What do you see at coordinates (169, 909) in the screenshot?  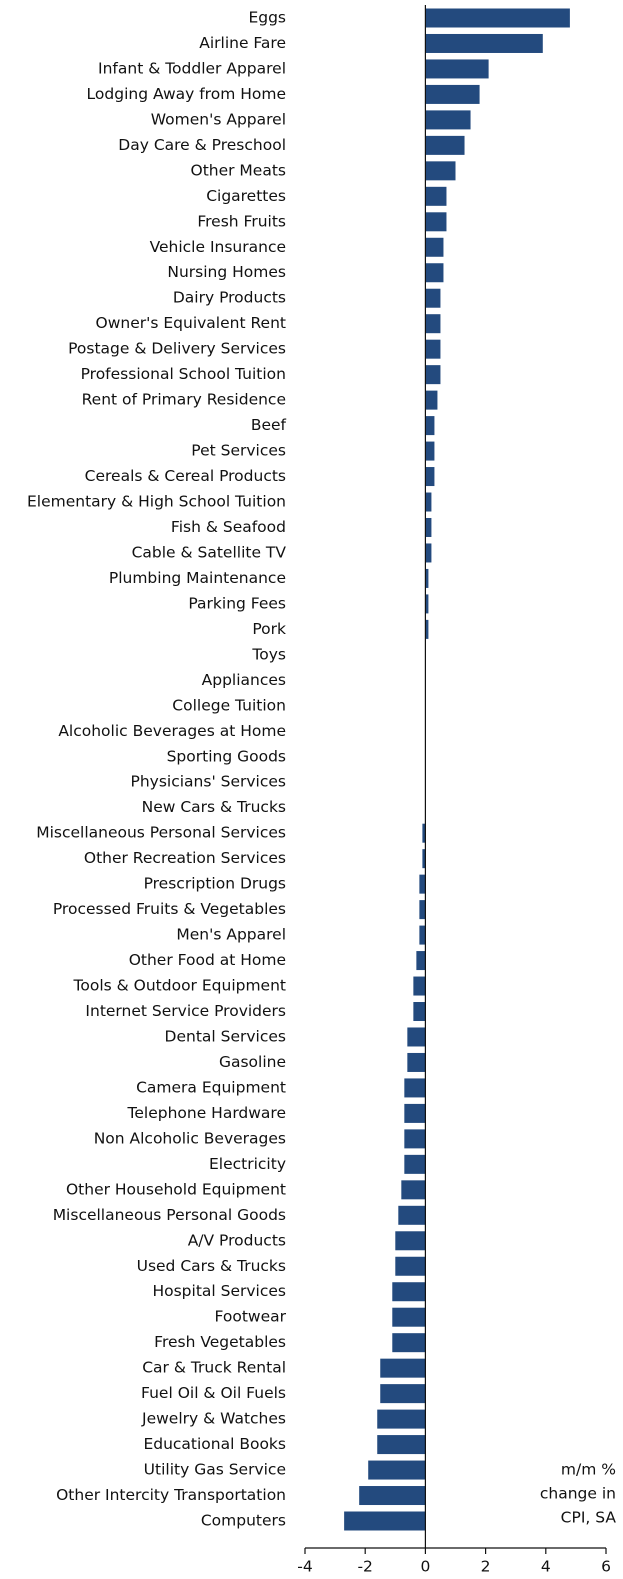 I see `category-label: Processed Fruits & Vegetables` at bounding box center [169, 909].